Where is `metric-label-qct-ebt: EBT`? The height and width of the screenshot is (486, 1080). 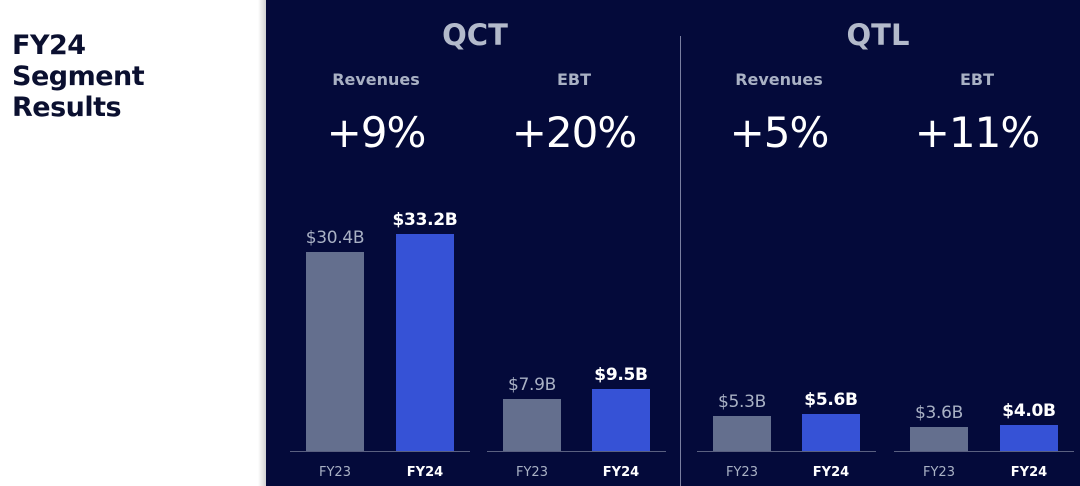 metric-label-qct-ebt: EBT is located at coordinates (574, 79).